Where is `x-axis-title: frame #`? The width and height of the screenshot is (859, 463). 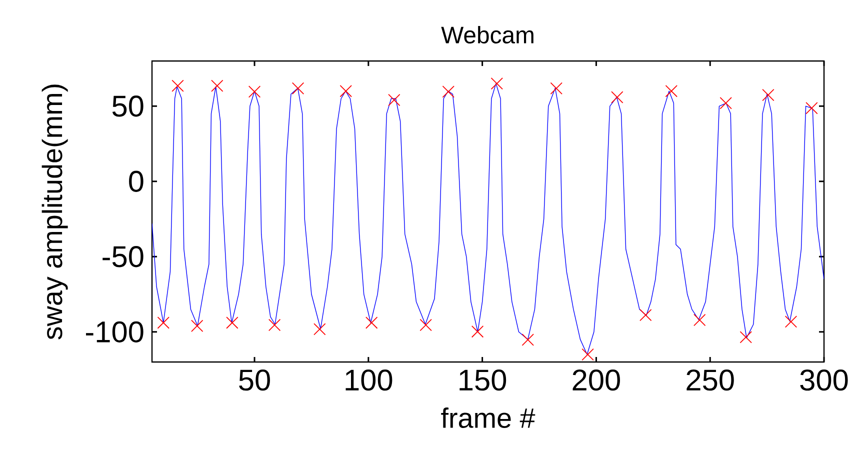
x-axis-title: frame # is located at coordinates (488, 418).